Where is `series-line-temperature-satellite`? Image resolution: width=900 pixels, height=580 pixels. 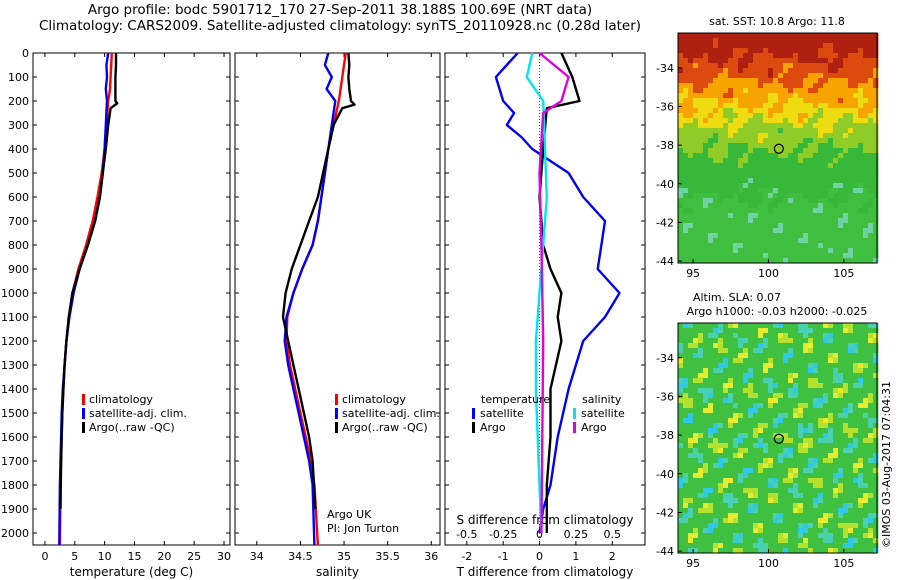
series-line-temperature-satellite is located at coordinates (557, 293).